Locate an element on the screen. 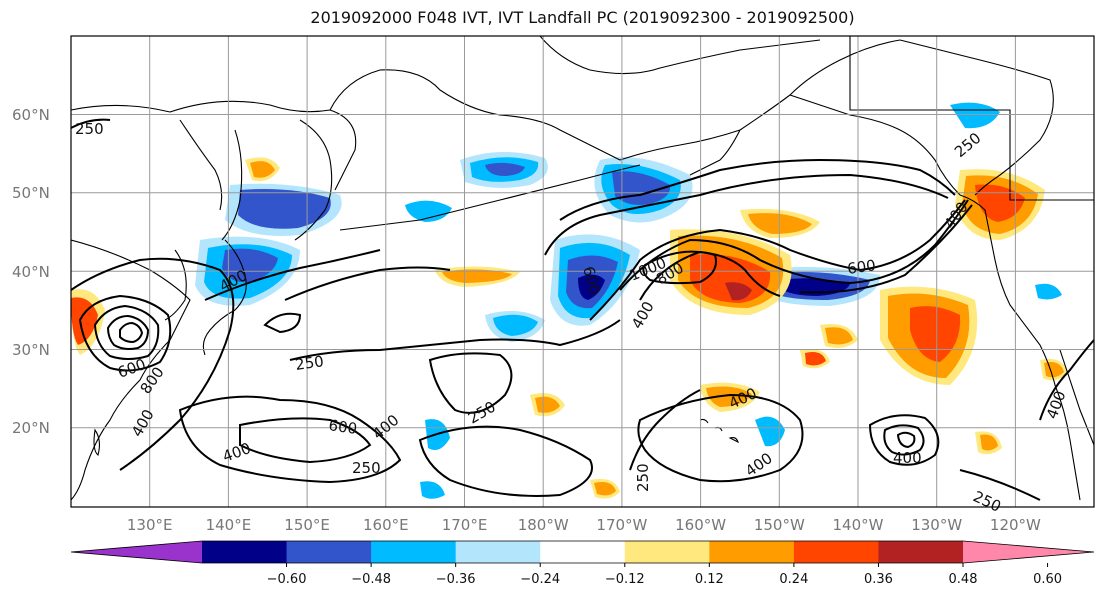  border-alaska-canada is located at coordinates (971, 118).